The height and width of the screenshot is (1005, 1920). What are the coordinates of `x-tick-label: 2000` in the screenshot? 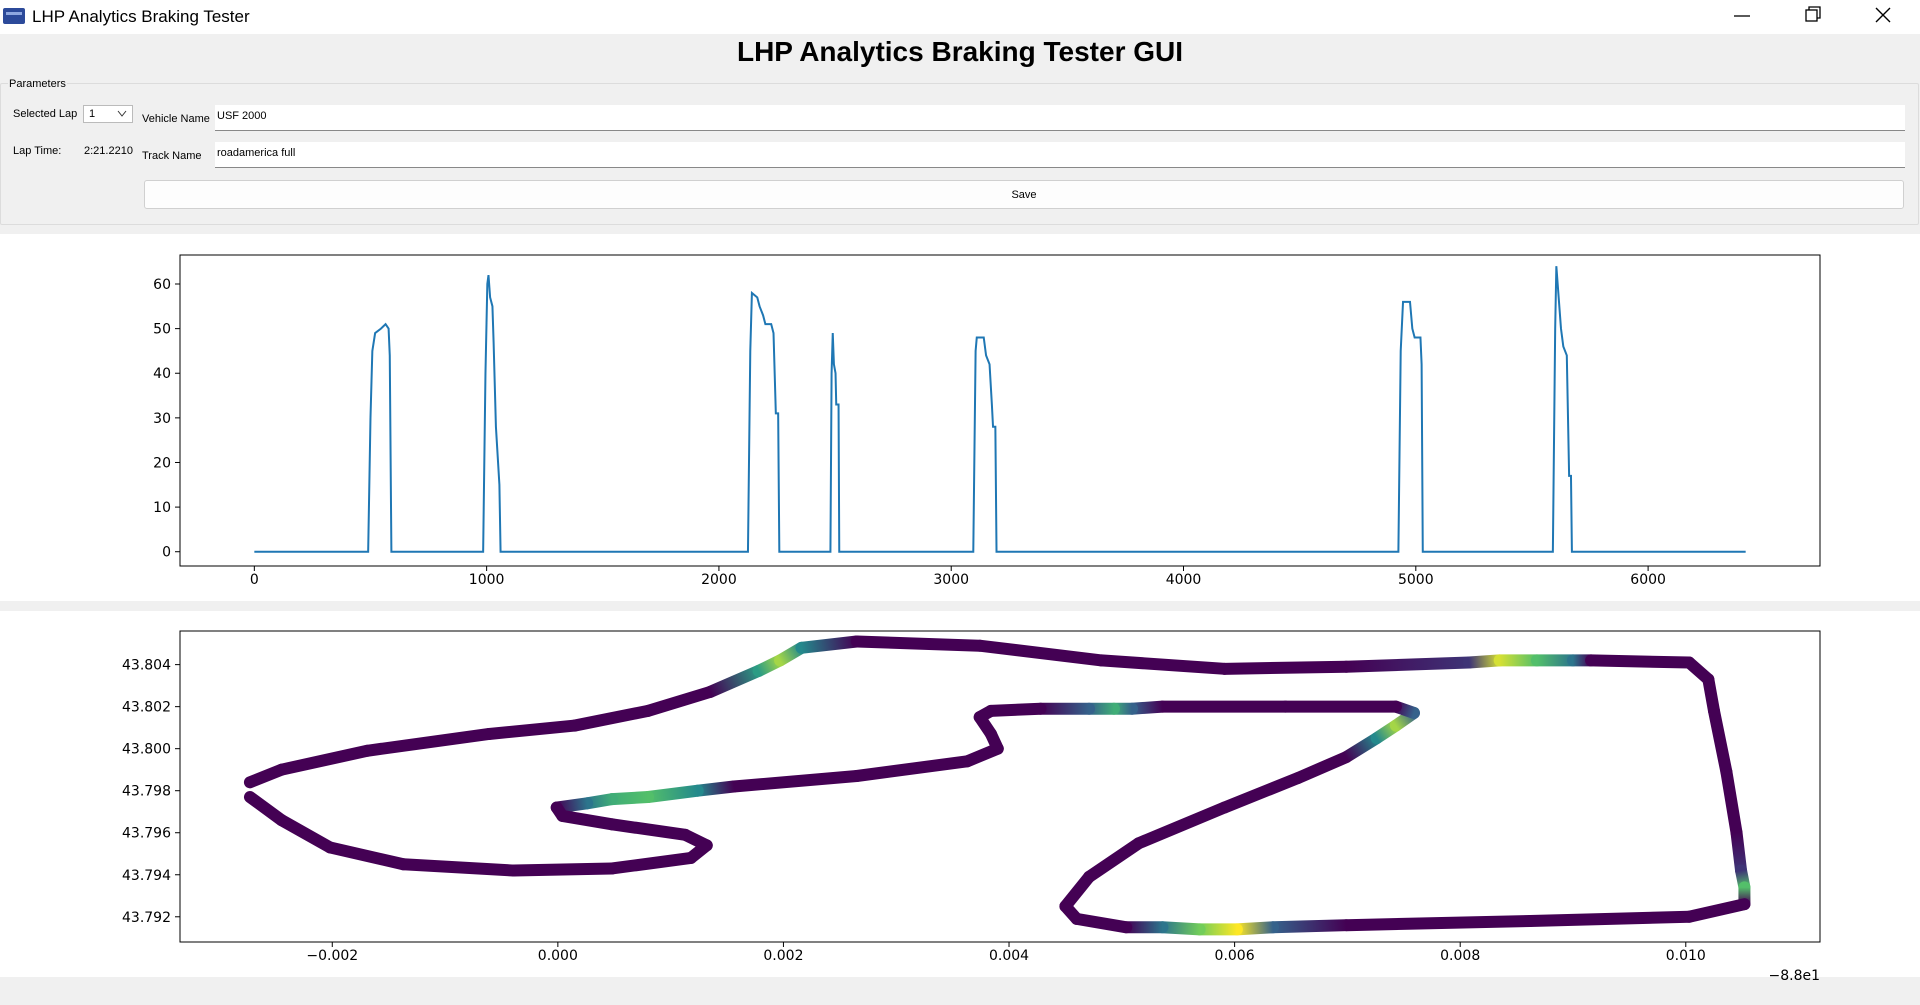 It's located at (719, 580).